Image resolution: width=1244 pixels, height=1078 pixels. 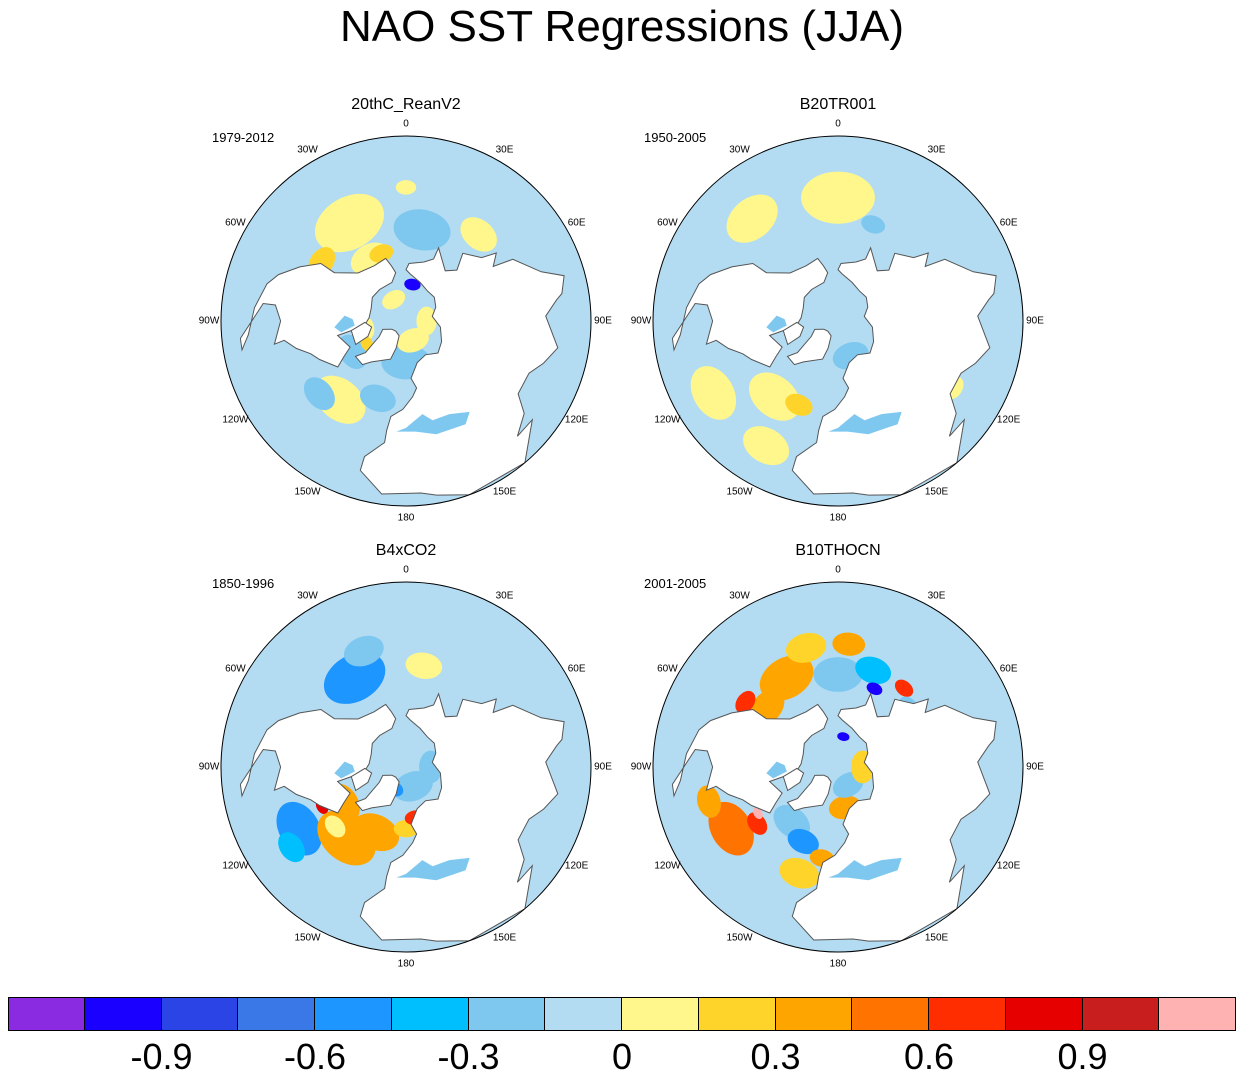 I want to click on period-label: 1979-2012, so click(x=243, y=137).